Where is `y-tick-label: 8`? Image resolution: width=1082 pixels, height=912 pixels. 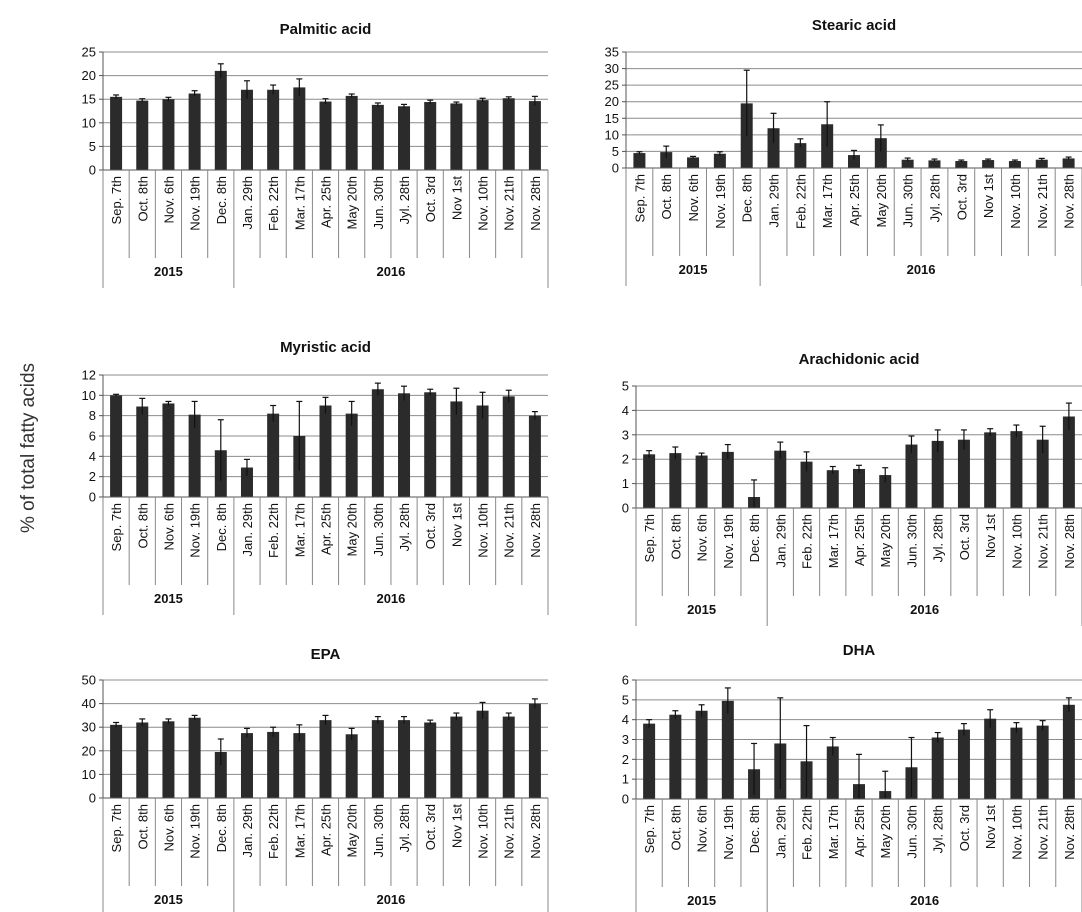
y-tick-label: 8 is located at coordinates (92, 415).